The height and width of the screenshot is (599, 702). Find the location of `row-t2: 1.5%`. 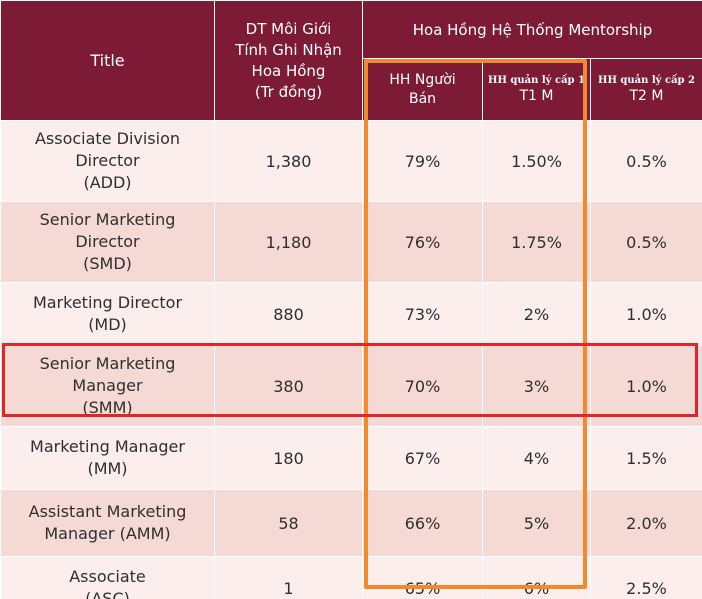

row-t2: 1.5% is located at coordinates (646, 458).